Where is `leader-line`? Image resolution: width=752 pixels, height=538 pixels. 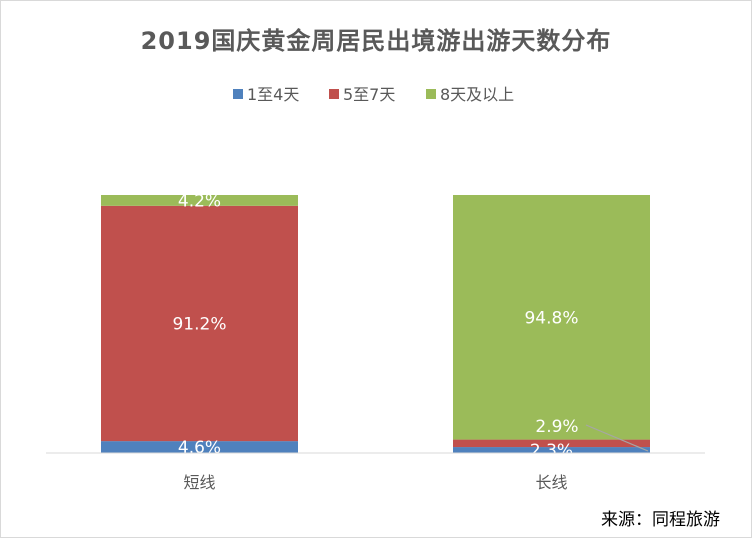
leader-line is located at coordinates (617, 438).